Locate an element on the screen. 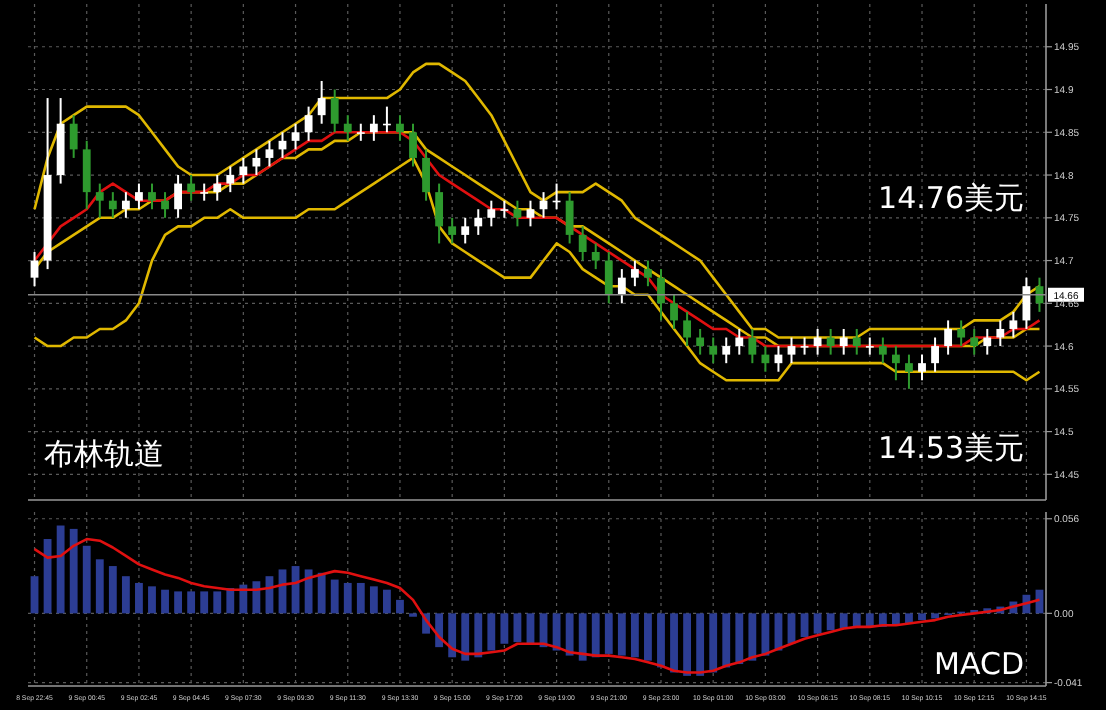 The width and height of the screenshot is (1106, 710). annotation: 14.76美元 is located at coordinates (951, 198).